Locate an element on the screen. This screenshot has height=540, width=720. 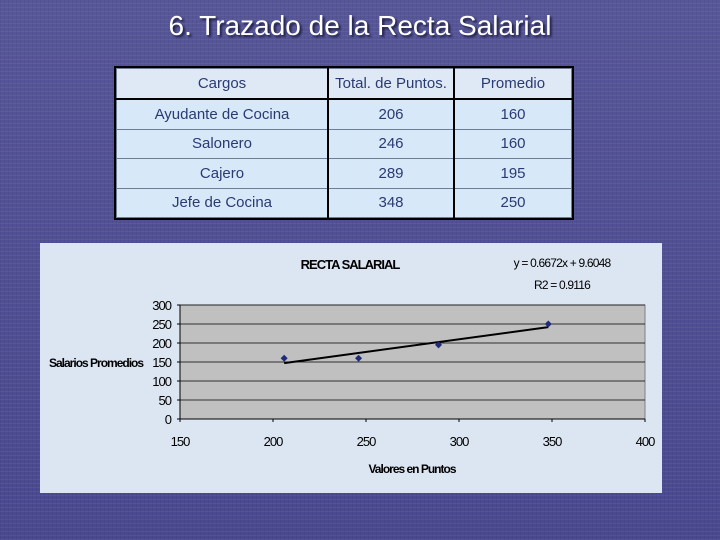
table-row: Cajero 289 195 is located at coordinates (344, 173).